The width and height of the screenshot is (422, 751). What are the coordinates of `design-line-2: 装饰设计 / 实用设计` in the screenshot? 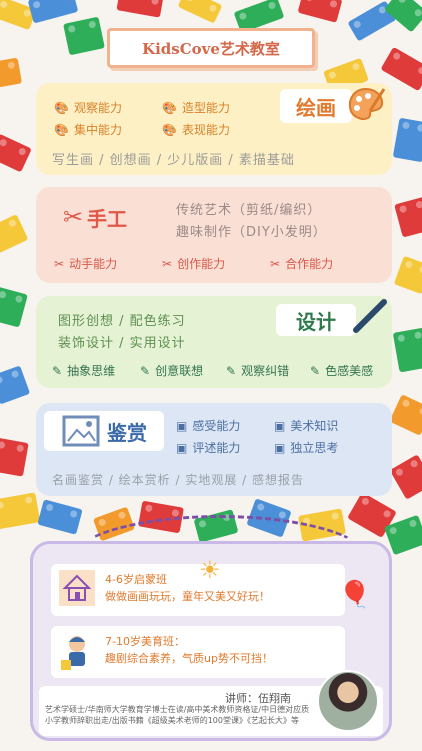 It's located at (122, 343).